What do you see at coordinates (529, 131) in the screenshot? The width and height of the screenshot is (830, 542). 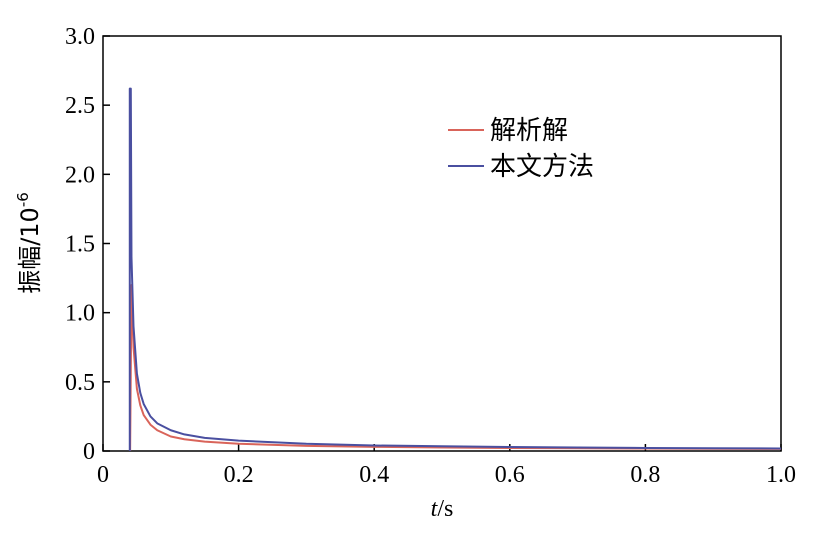 I see `legend-label-0: 解析解` at bounding box center [529, 131].